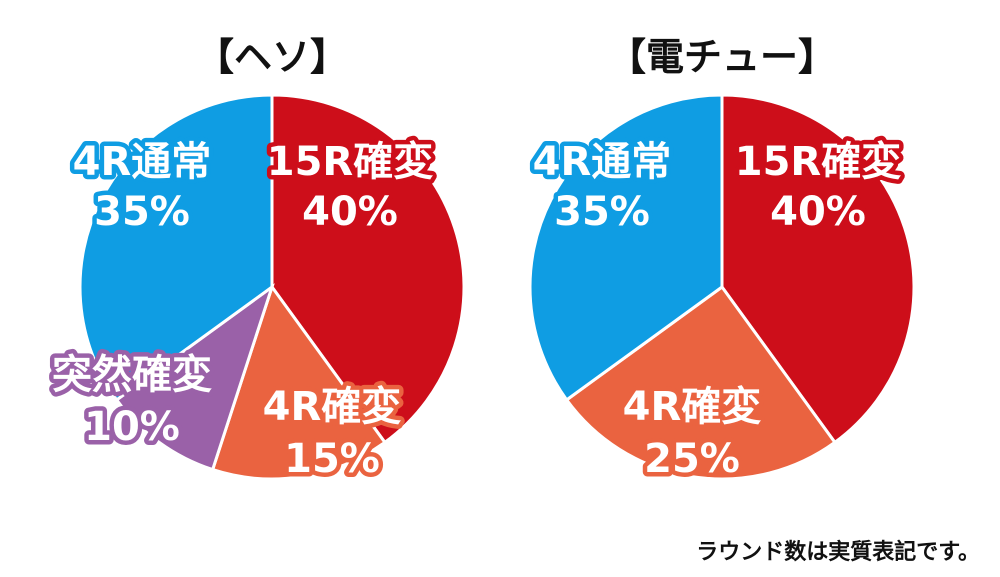 This screenshot has height=577, width=1000. Describe the element at coordinates (332, 459) in the screenshot. I see `slice-value-label: 15%` at that location.